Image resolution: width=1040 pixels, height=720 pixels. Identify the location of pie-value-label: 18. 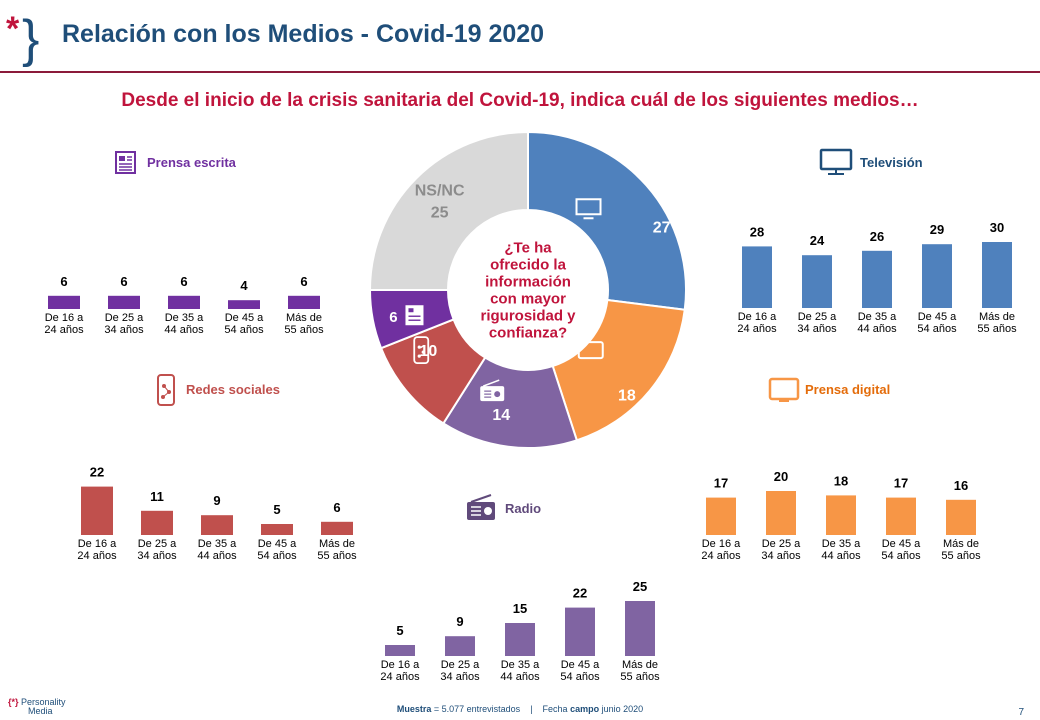
(627, 395).